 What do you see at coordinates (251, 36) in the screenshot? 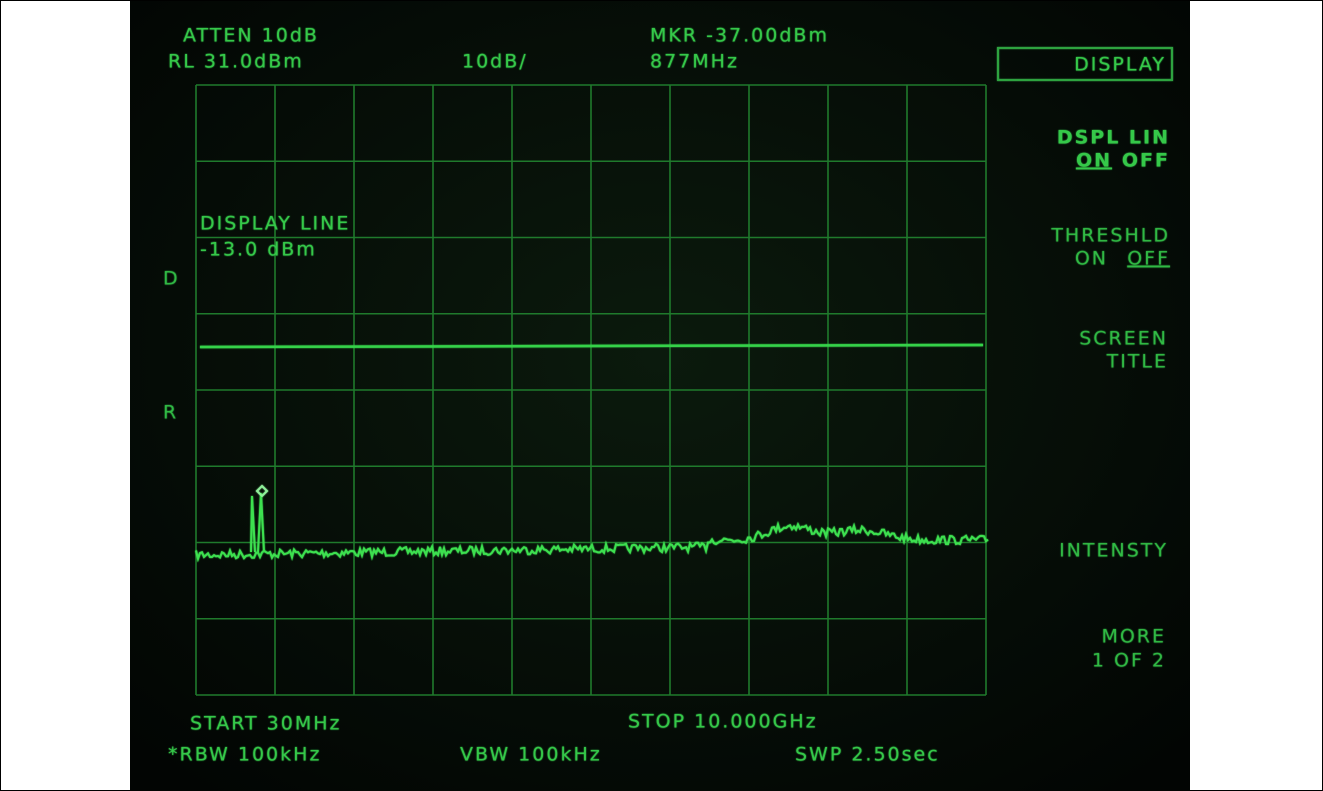
I see `atten: ATTEN 10dB` at bounding box center [251, 36].